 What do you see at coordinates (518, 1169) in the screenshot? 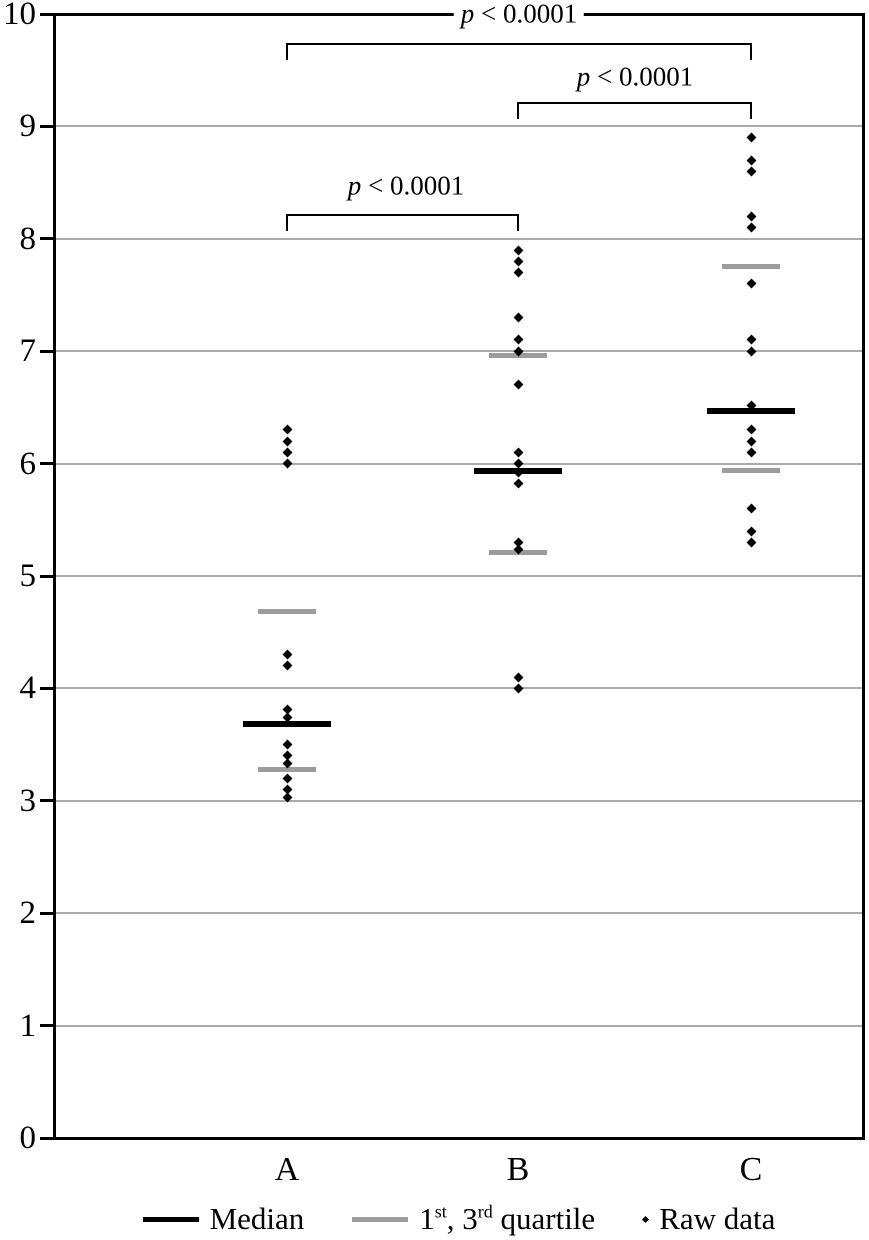
I see `x-axis-label-B: B` at bounding box center [518, 1169].